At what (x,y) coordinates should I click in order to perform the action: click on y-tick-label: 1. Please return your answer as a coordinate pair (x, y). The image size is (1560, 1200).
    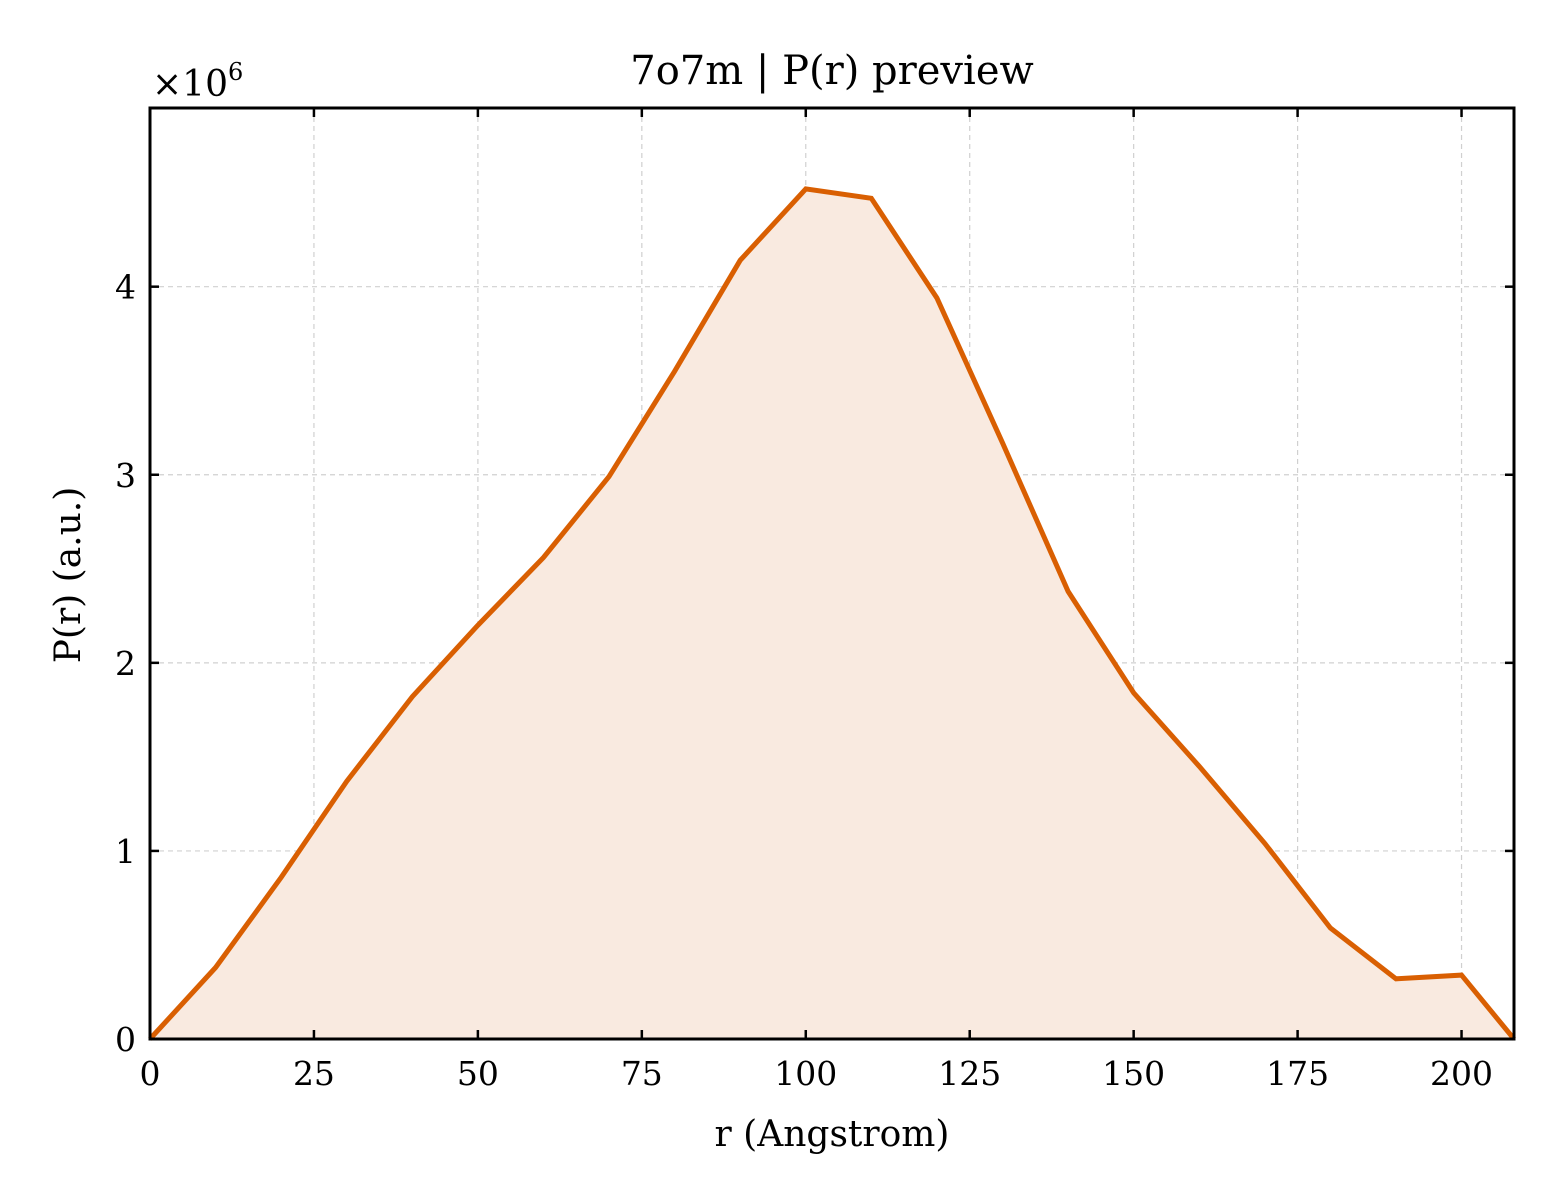
    Looking at the image, I should click on (125, 851).